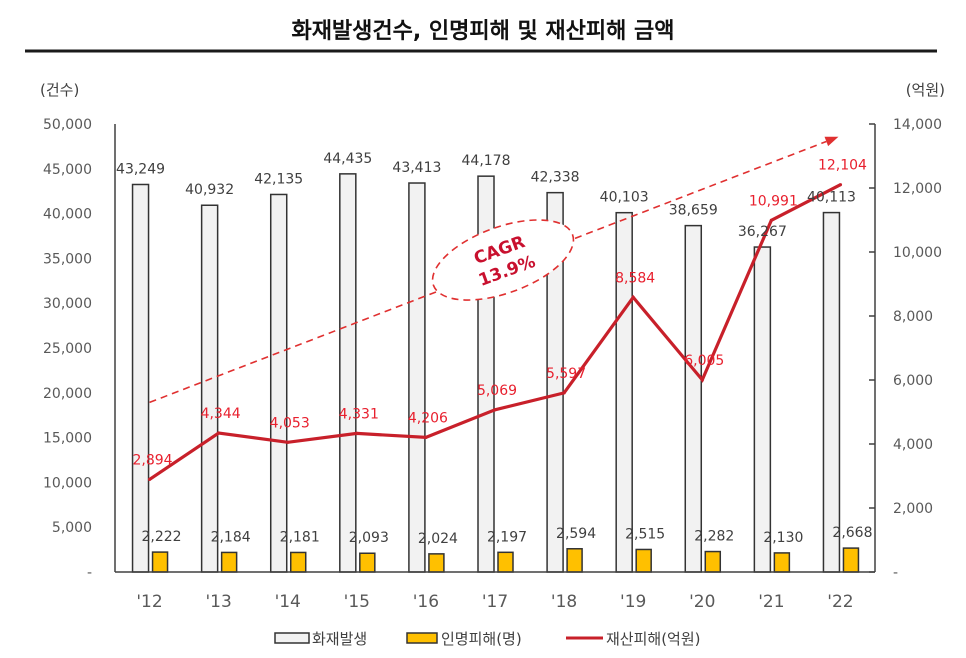 The width and height of the screenshot is (966, 658). What do you see at coordinates (278, 179) in the screenshot?
I see `bar-label-fires-2: 42,135` at bounding box center [278, 179].